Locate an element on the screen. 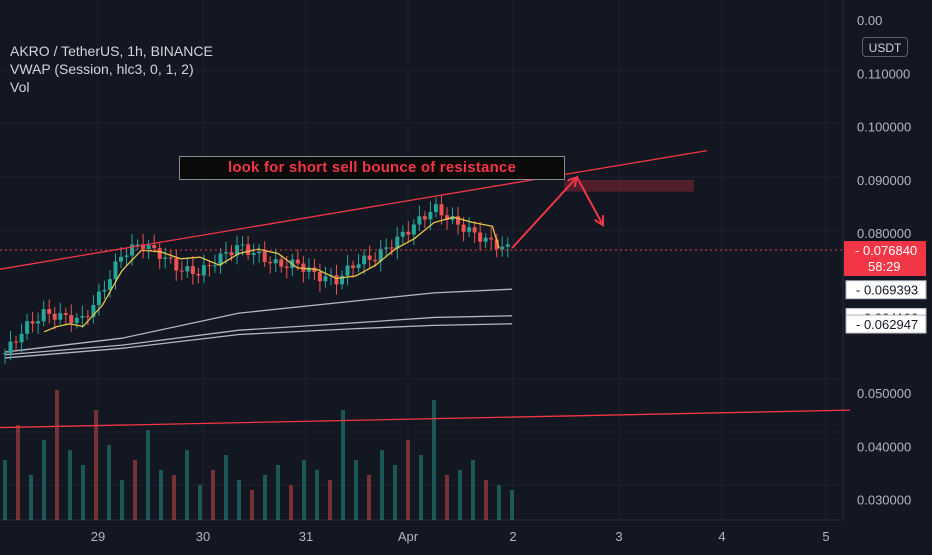  last-price-tag is located at coordinates (885, 259).